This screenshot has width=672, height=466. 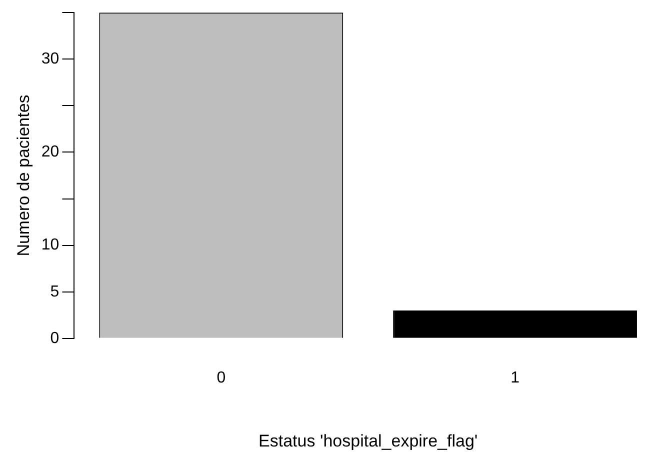 What do you see at coordinates (55, 291) in the screenshot?
I see `y-tick-label: 5` at bounding box center [55, 291].